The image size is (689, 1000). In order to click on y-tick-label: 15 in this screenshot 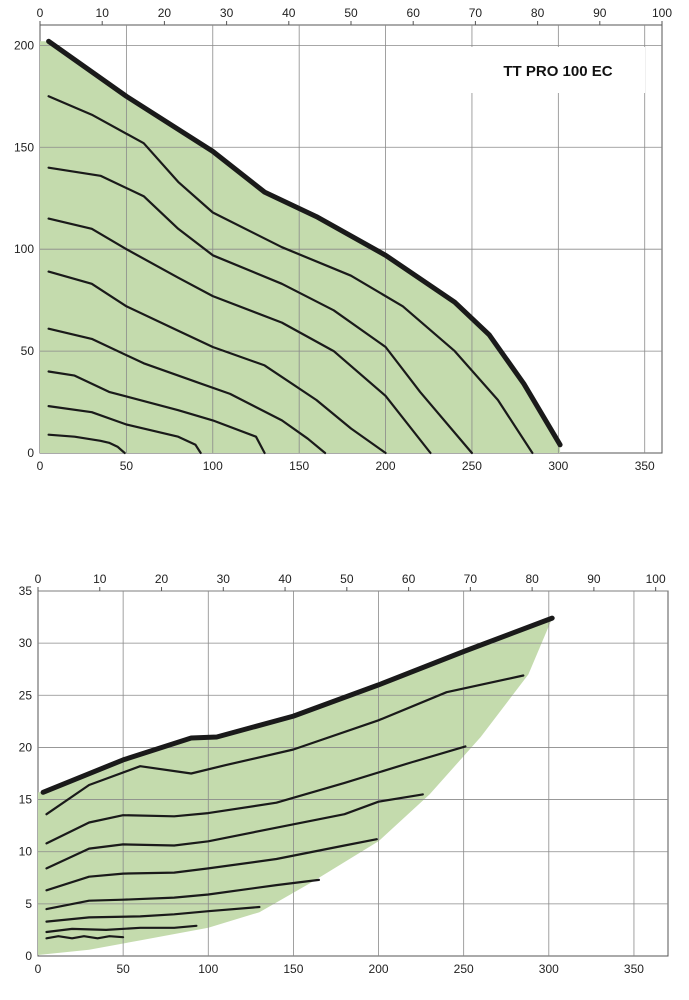, I will do `click(26, 800)`.